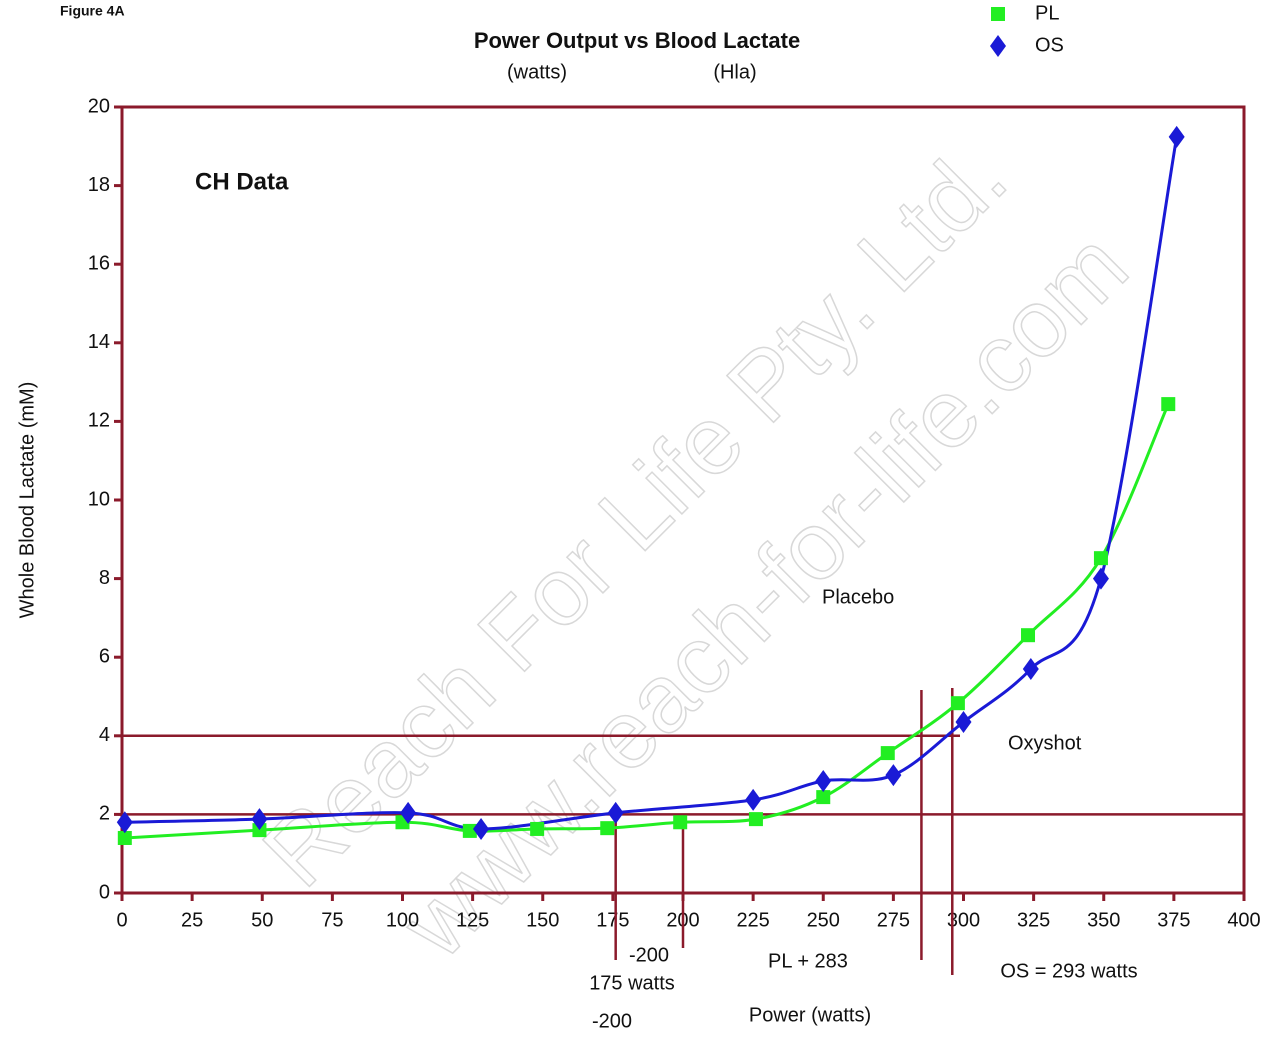 Image resolution: width=1278 pixels, height=1037 pixels. I want to click on x-tick-label: 75, so click(332, 920).